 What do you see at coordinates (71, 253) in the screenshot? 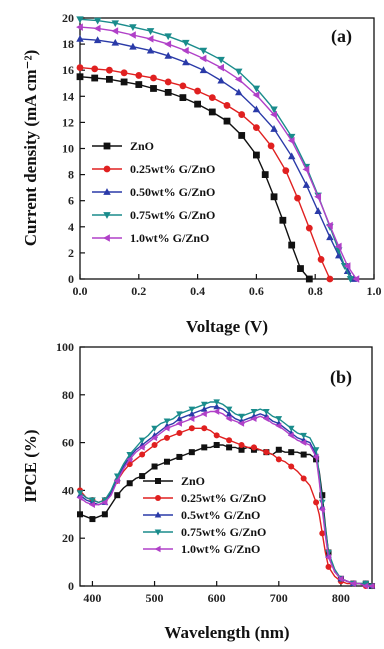
I see `y-tick-label: 2` at bounding box center [71, 253].